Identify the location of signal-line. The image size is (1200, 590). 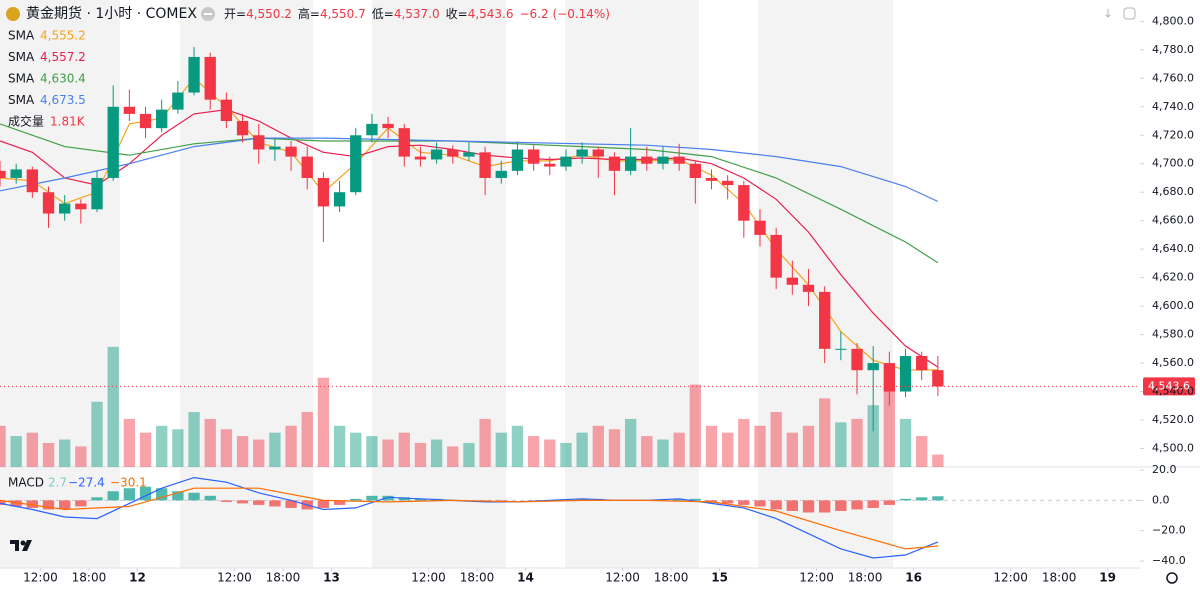
(469, 518).